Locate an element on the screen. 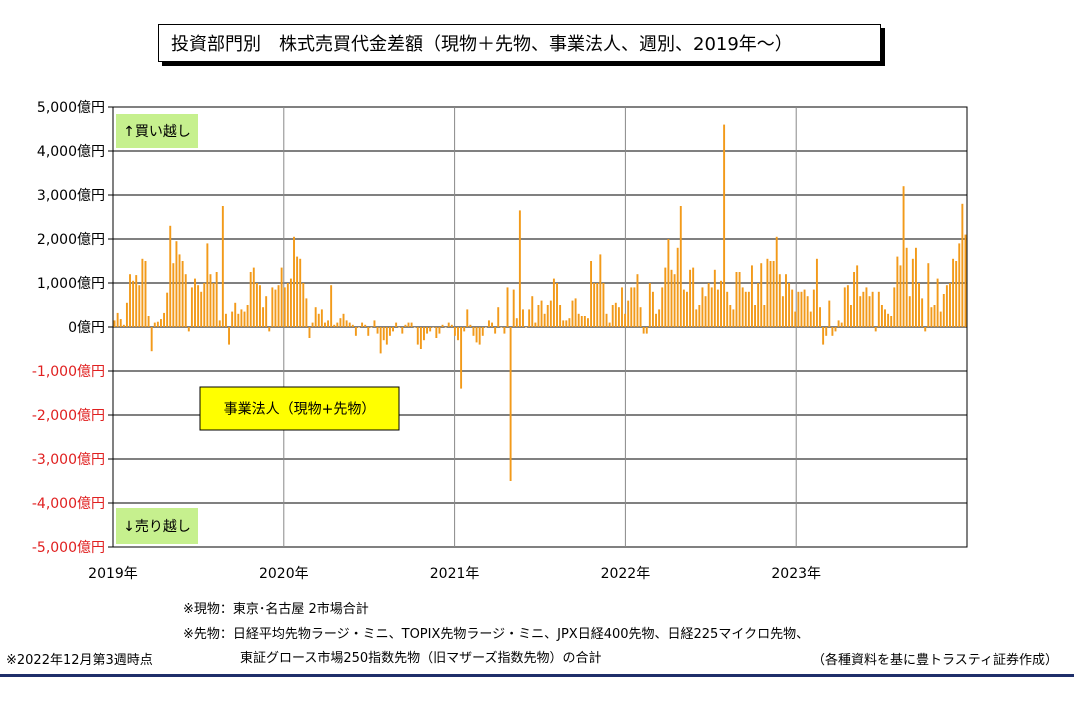  chart-title-text: 投資部門別 株式売買代金差額（現物＋先物、事業法人、週別、2019年～） is located at coordinates (482, 44).